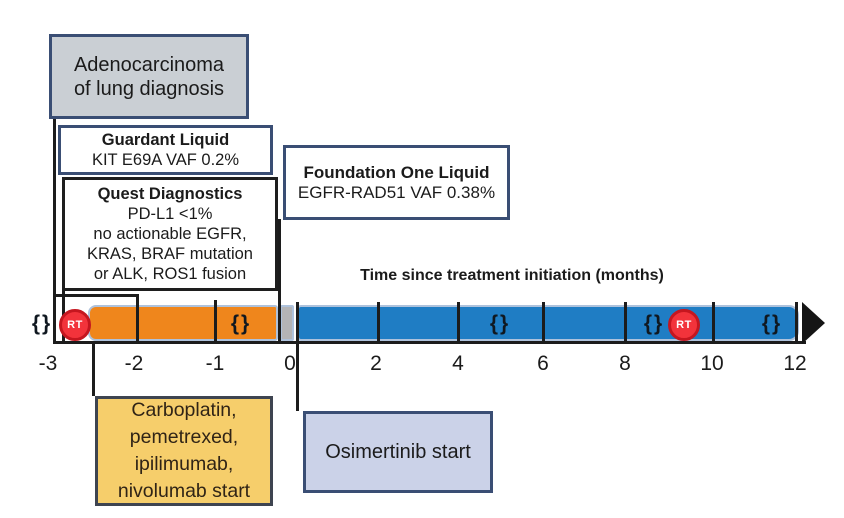  Describe the element at coordinates (430, 342) in the screenshot. I see `time-axis-line` at that location.